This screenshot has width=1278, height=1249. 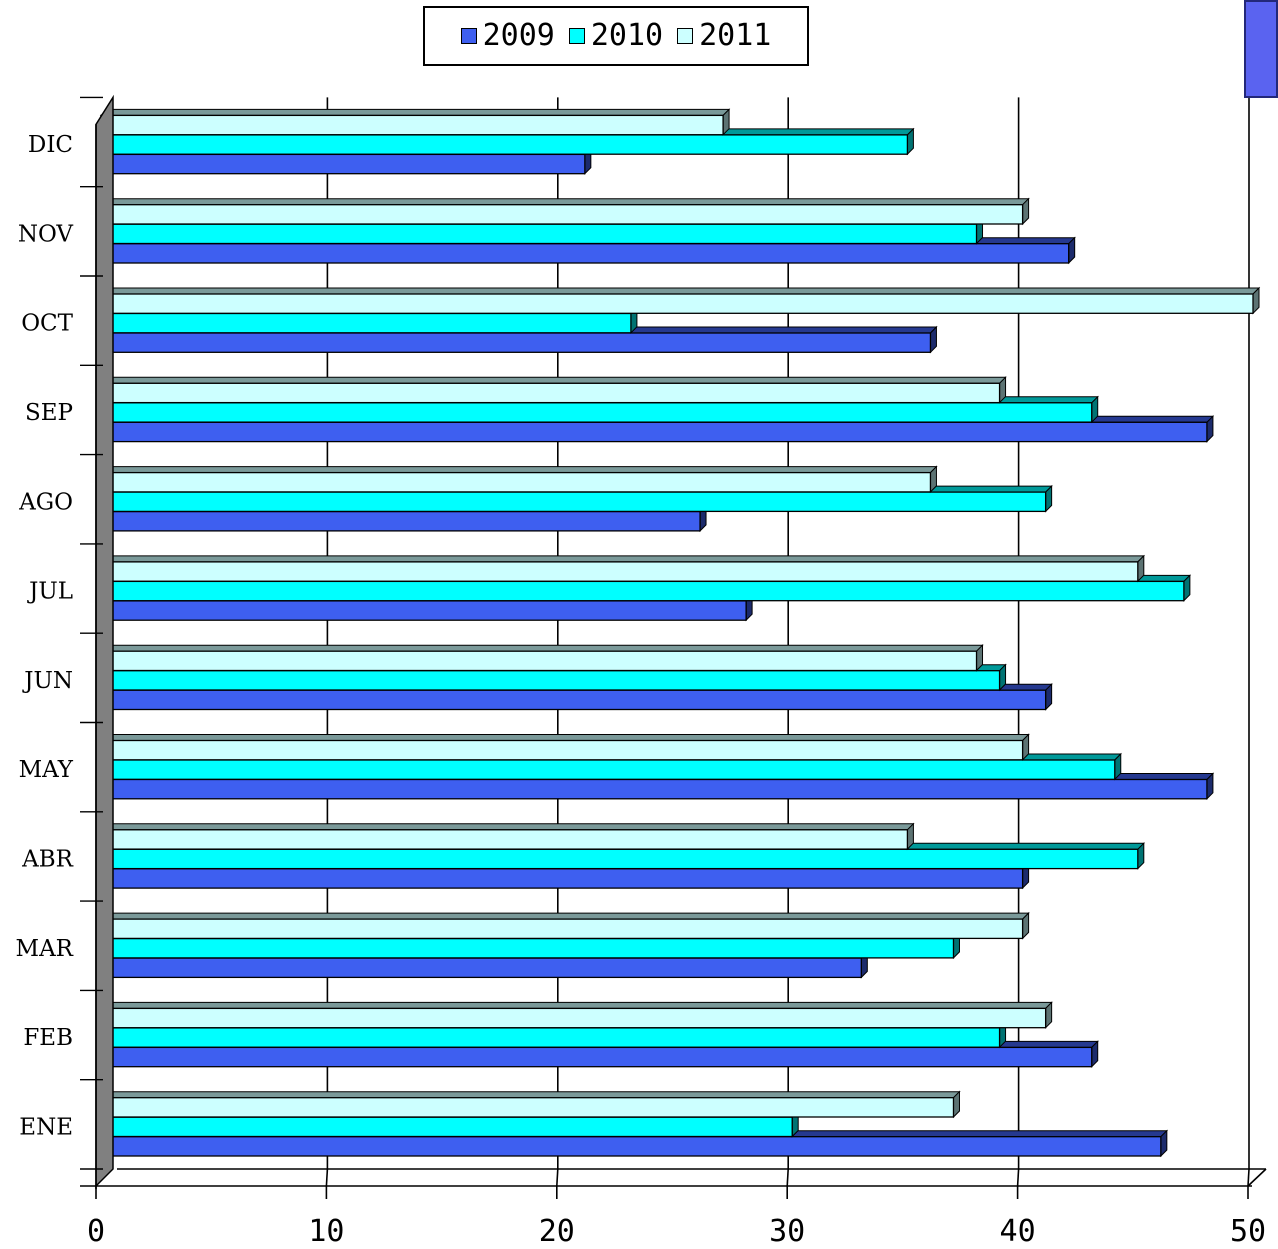 What do you see at coordinates (622, 559) in the screenshot?
I see `bar-top-2011-JUL` at bounding box center [622, 559].